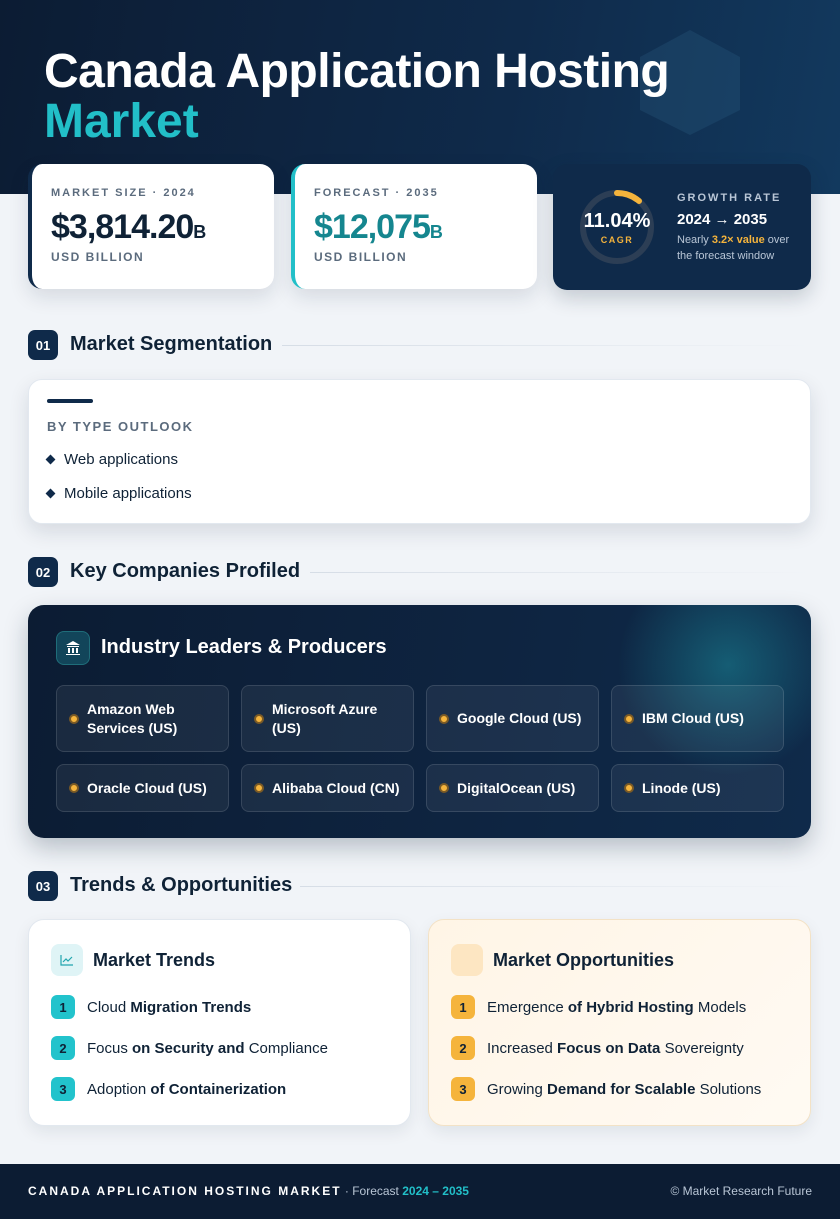 This screenshot has height=1219, width=840. Describe the element at coordinates (286, 1048) in the screenshot. I see `item-part: Compliance` at that location.